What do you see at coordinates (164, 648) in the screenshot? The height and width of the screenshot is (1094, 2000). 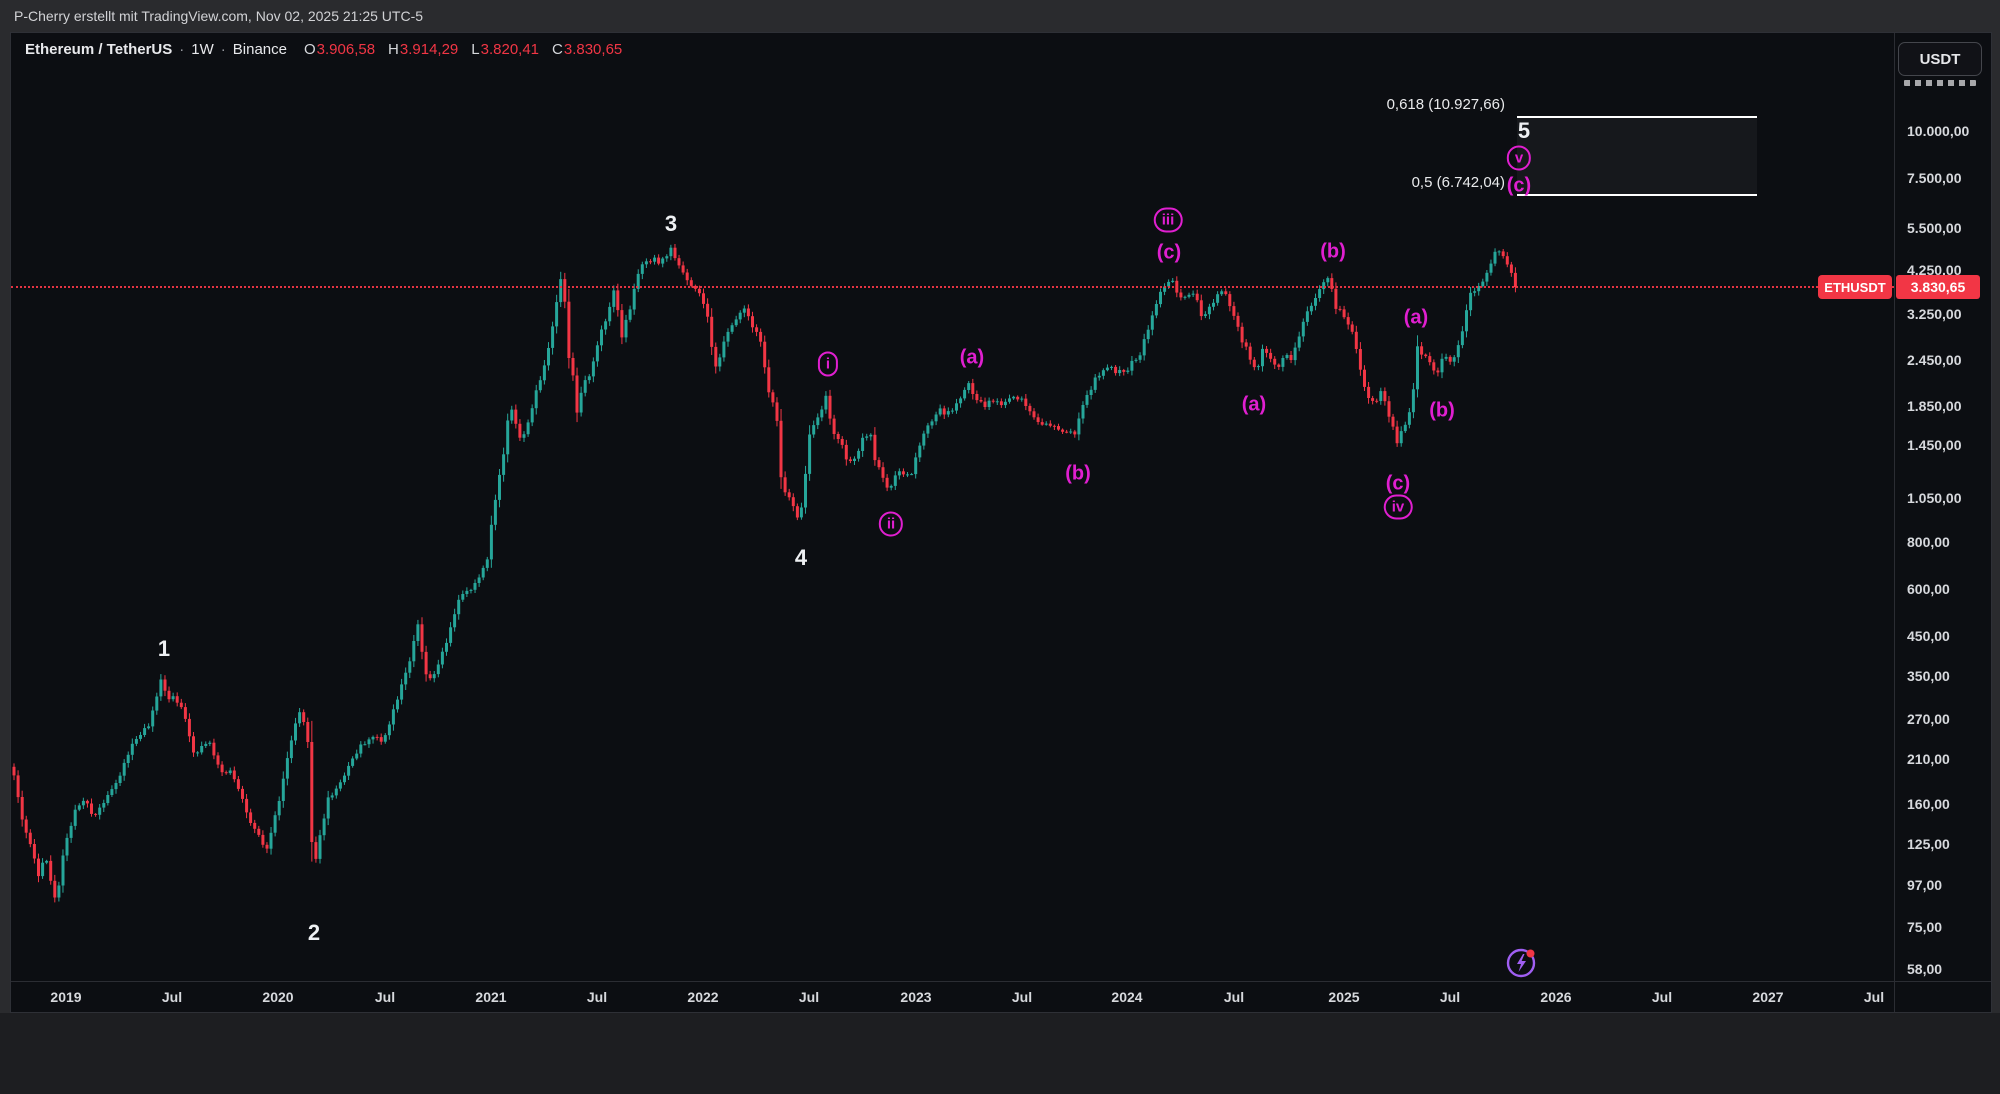 I see `wave-label-1: 1` at bounding box center [164, 648].